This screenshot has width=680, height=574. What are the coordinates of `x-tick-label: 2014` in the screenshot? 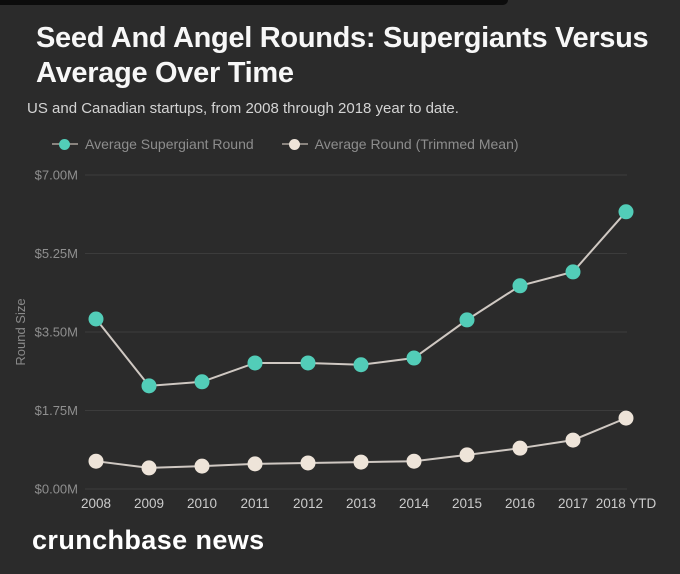 It's located at (414, 503).